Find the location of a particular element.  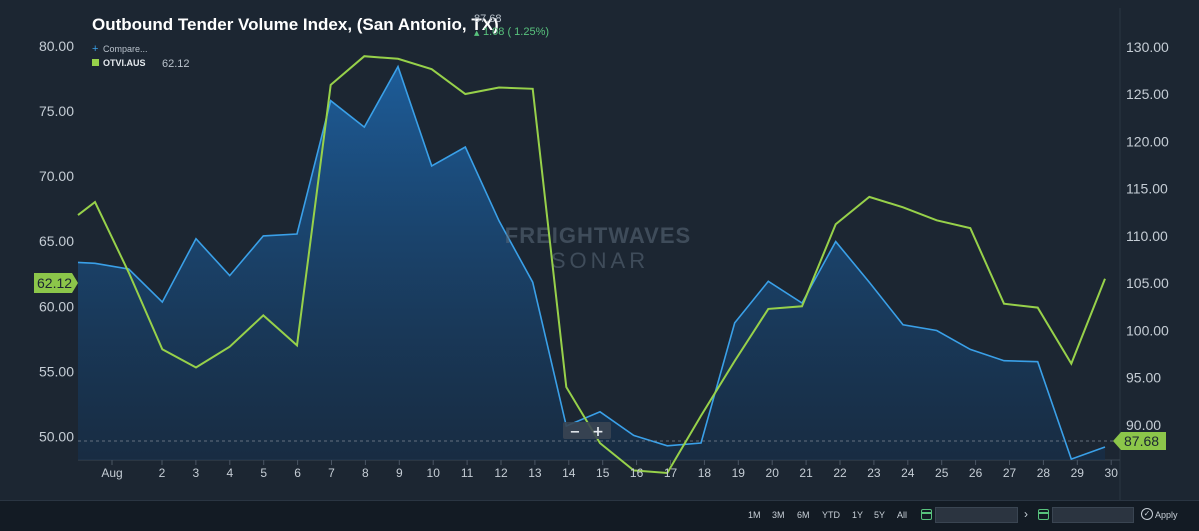

x-tick-label: 9 is located at coordinates (399, 473).